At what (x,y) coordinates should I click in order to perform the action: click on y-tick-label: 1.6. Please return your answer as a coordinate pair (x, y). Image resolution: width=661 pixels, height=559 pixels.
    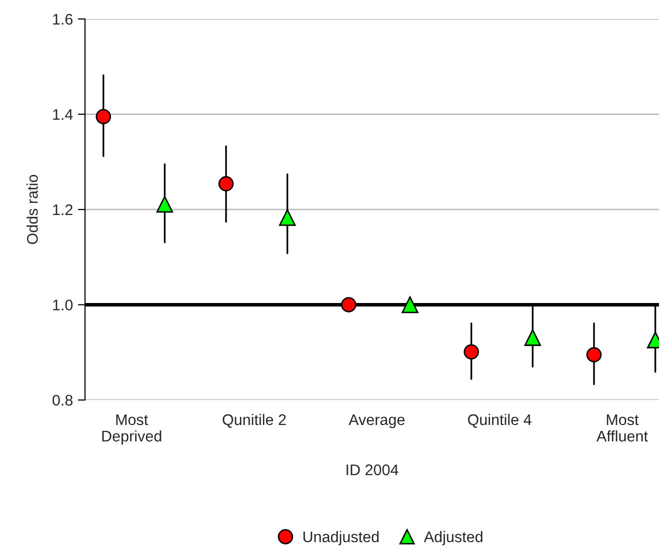
    Looking at the image, I should click on (63, 19).